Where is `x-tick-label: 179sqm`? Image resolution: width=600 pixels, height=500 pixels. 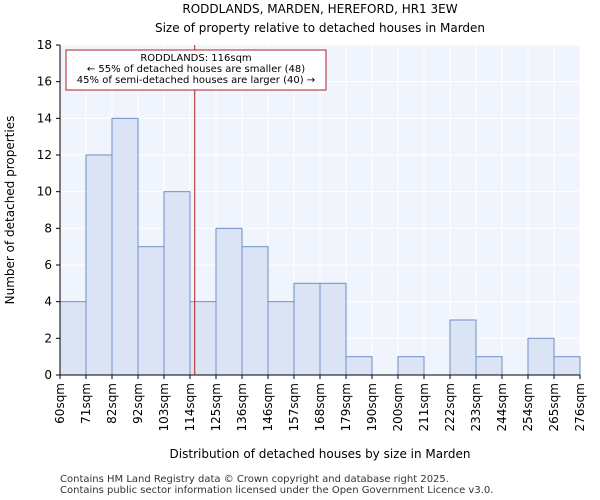
x-tick-label: 179sqm is located at coordinates (346, 407).